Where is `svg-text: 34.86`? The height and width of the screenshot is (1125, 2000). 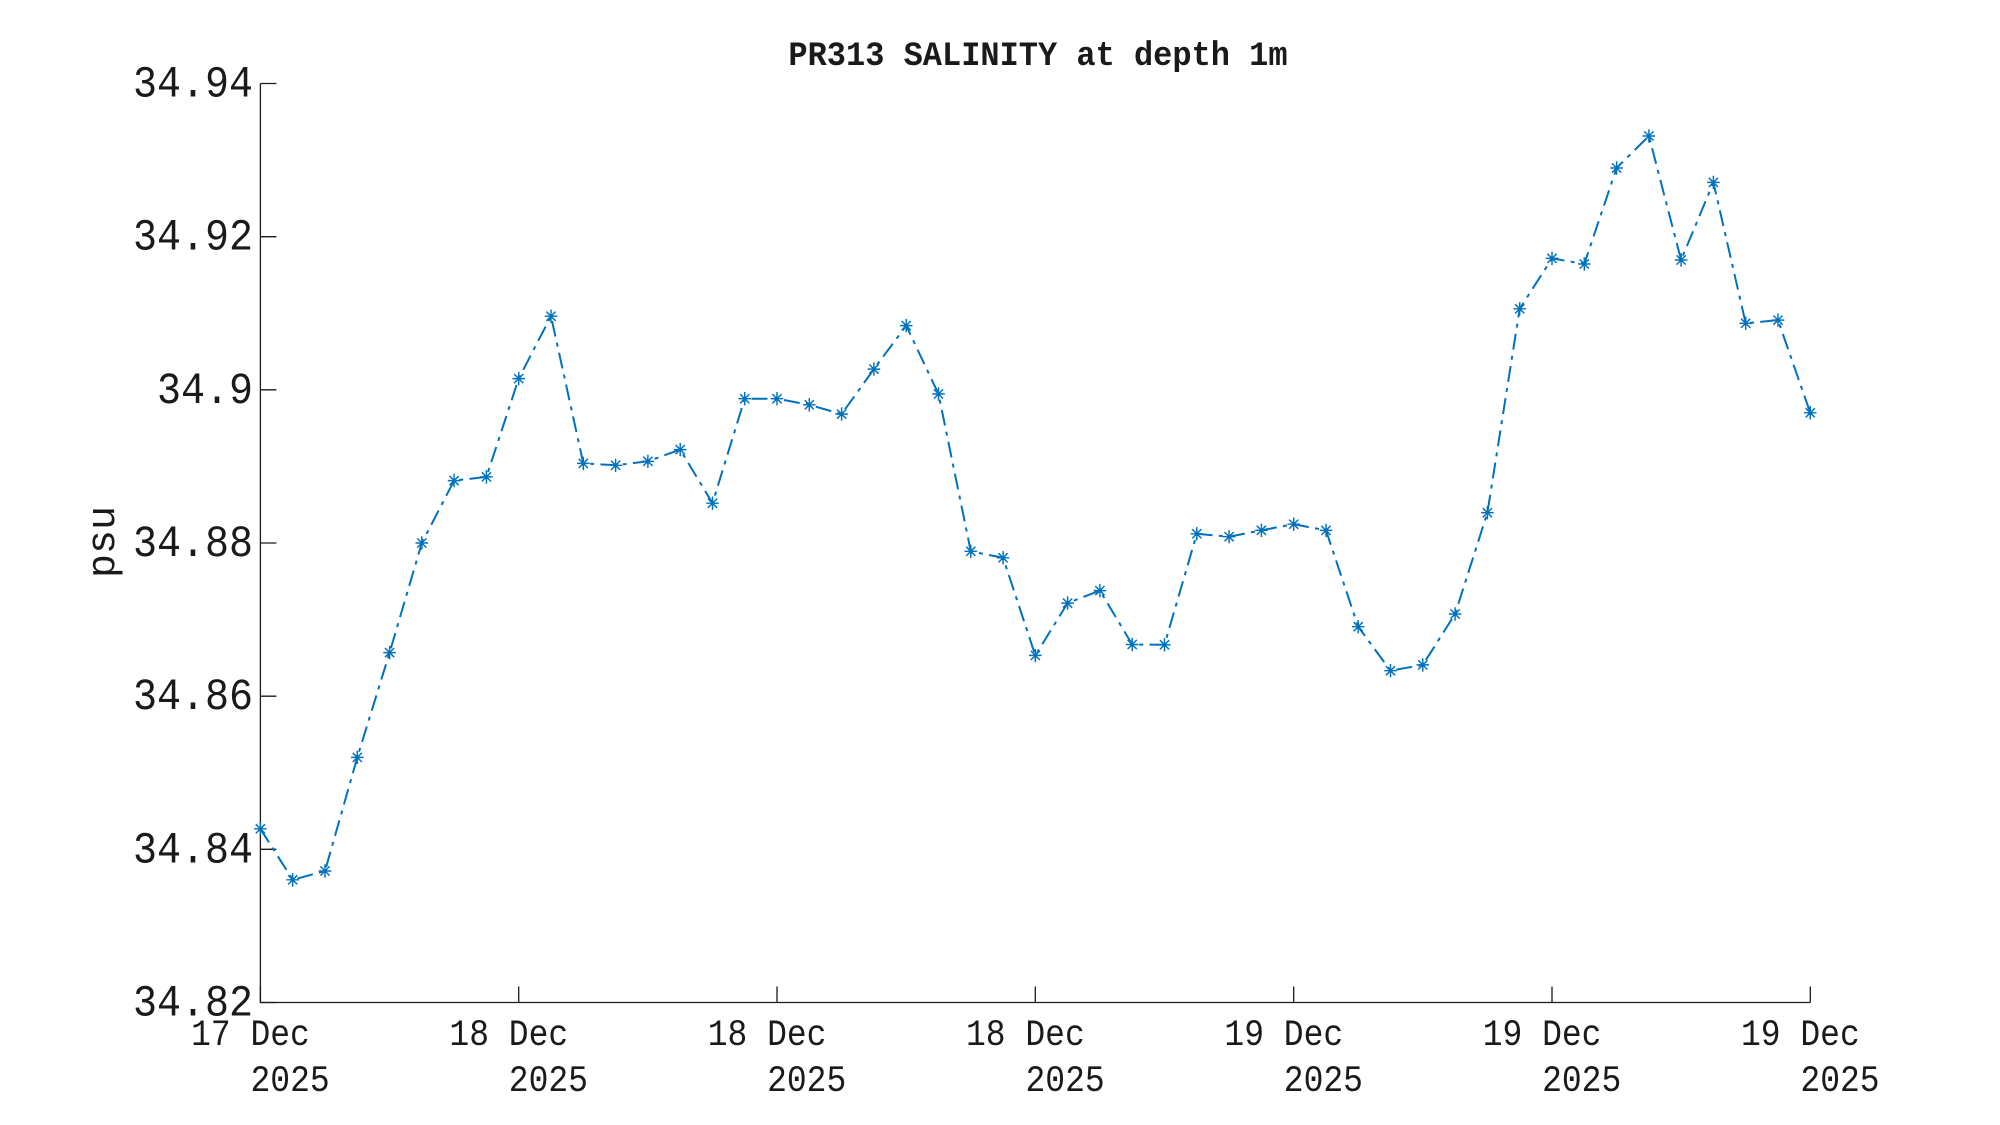
svg-text: 34.86 is located at coordinates (193, 697).